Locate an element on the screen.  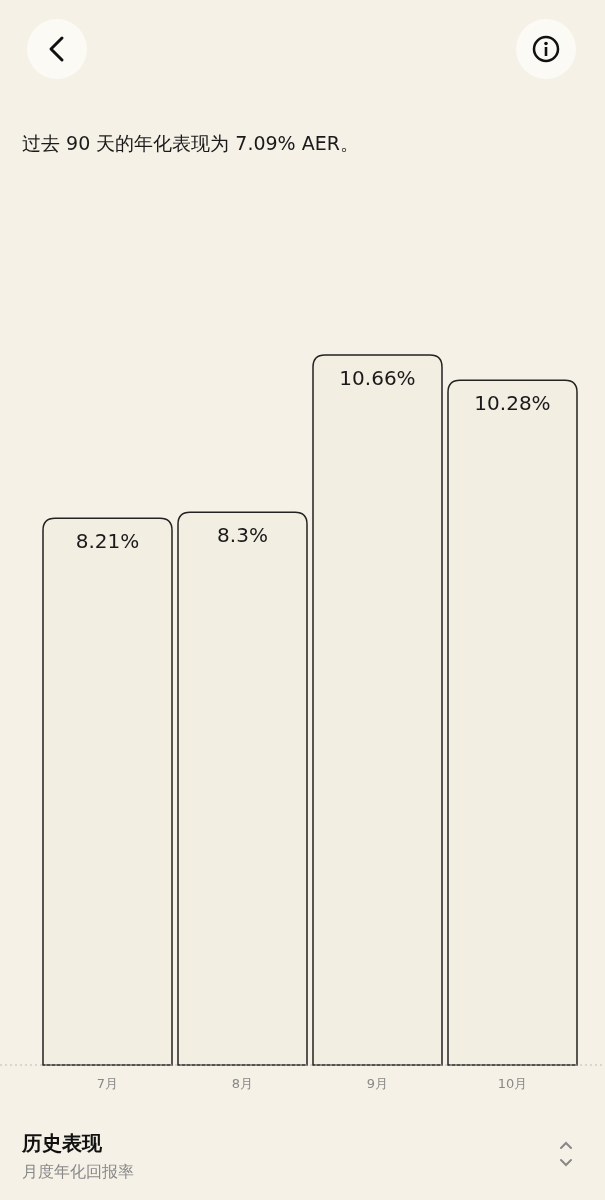
x-tick-label: 10月 is located at coordinates (512, 1083).